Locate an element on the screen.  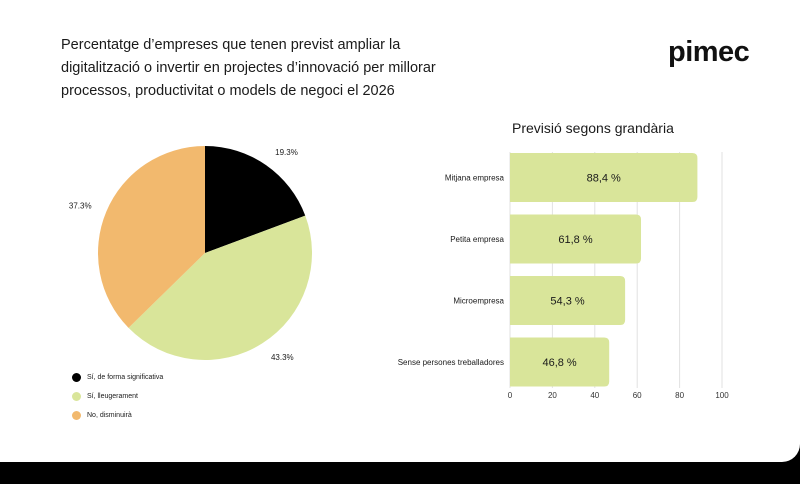
bar-value-label: 61,8 % is located at coordinates (575, 240).